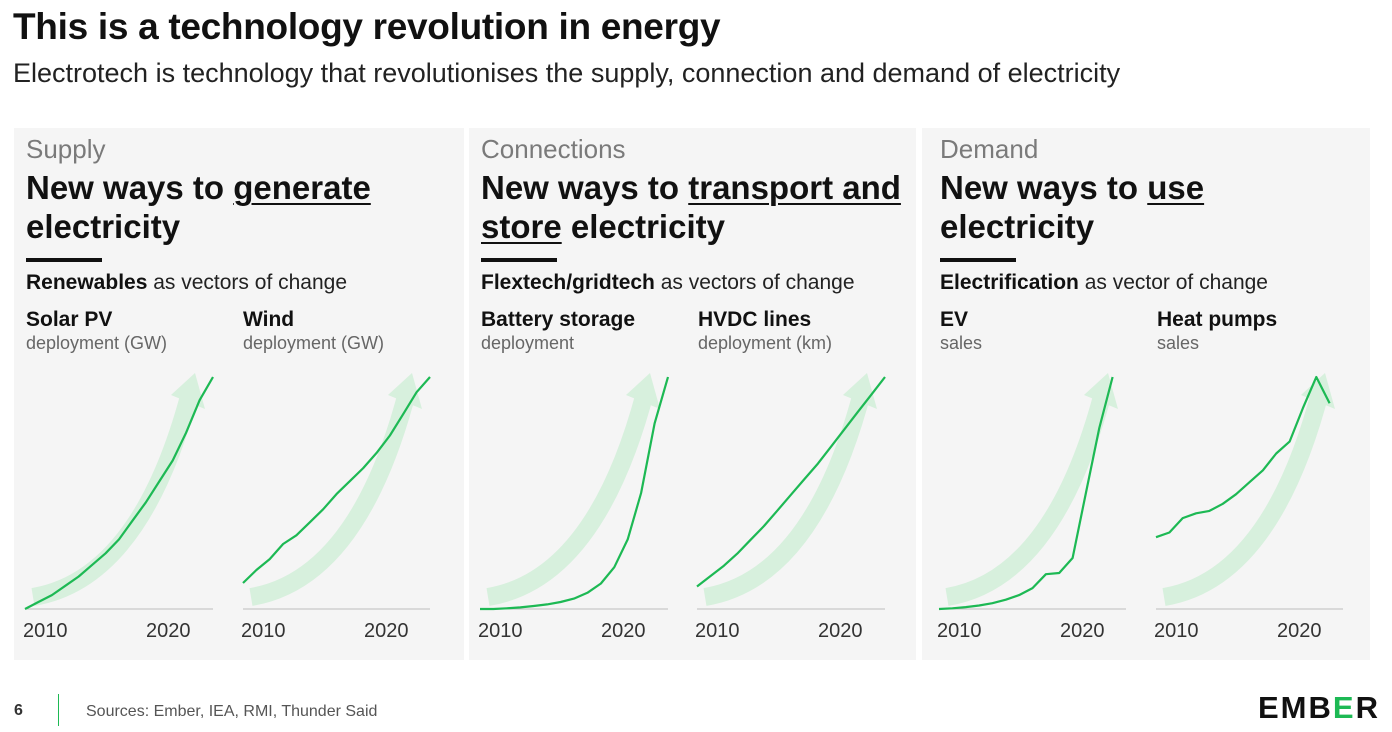  I want to click on panel-vector: Renewables as vectors of change, so click(187, 282).